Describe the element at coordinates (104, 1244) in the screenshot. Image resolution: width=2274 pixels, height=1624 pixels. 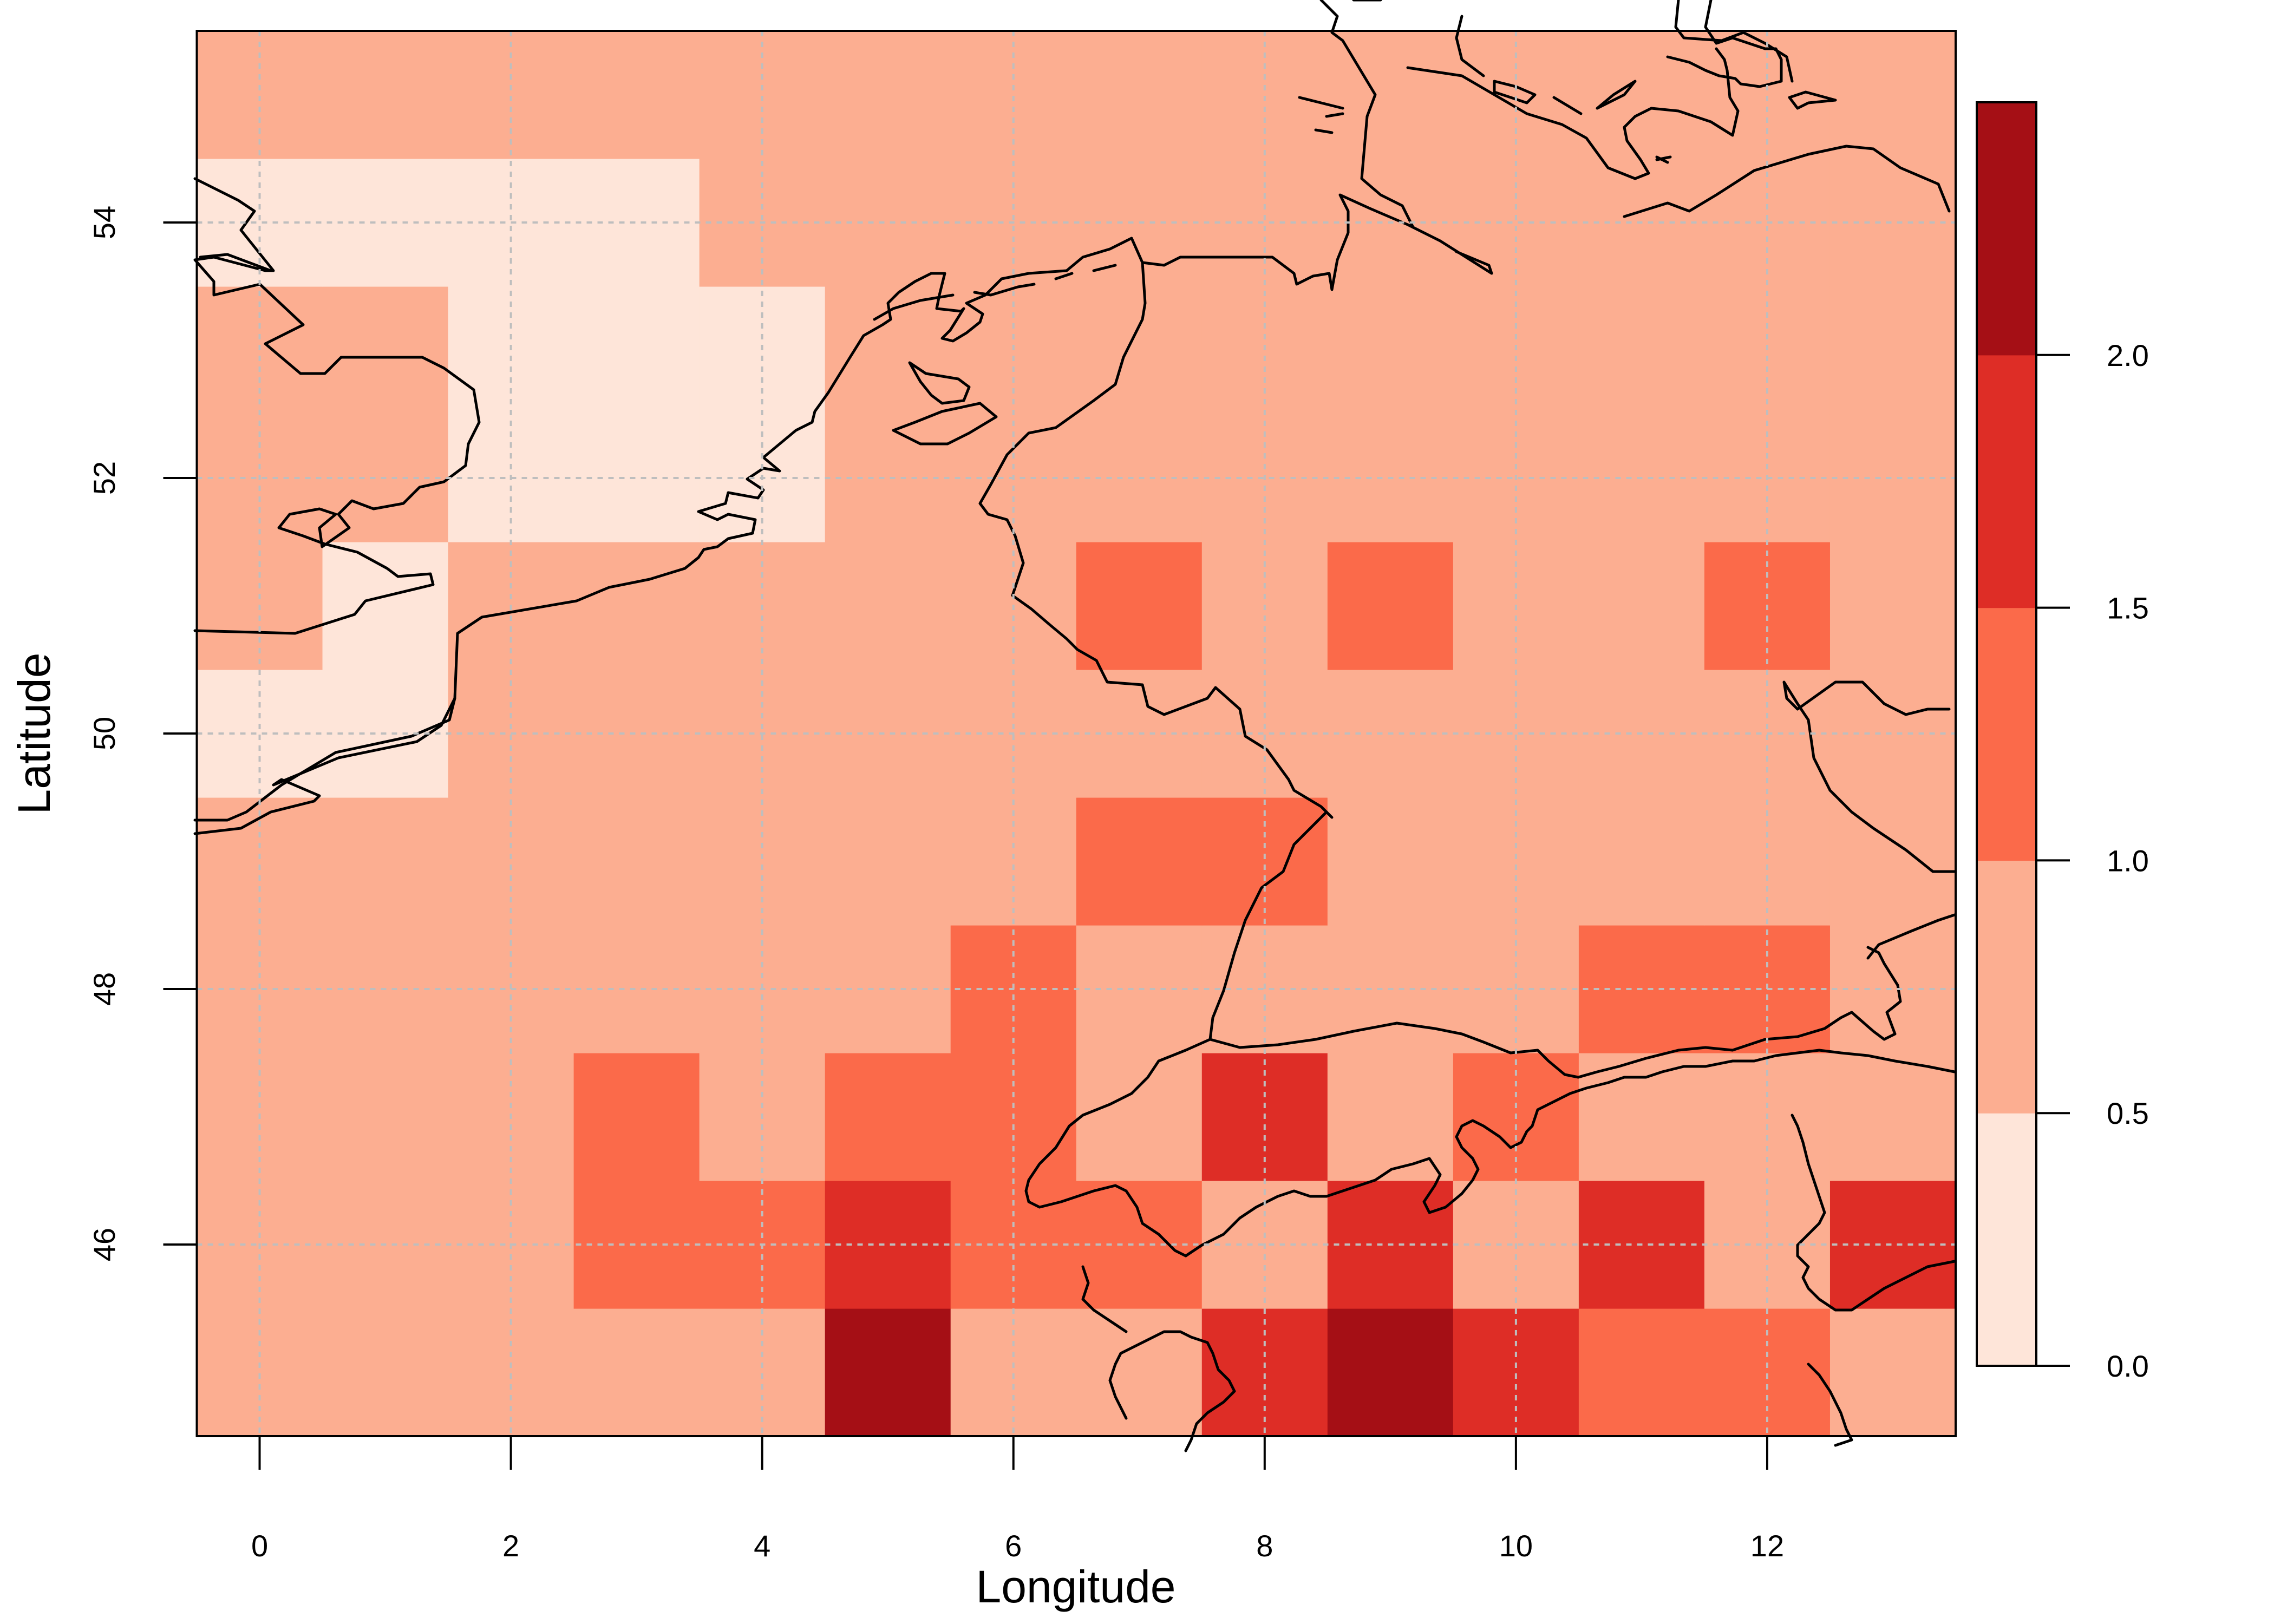
I see `y-tick-label: 46` at that location.